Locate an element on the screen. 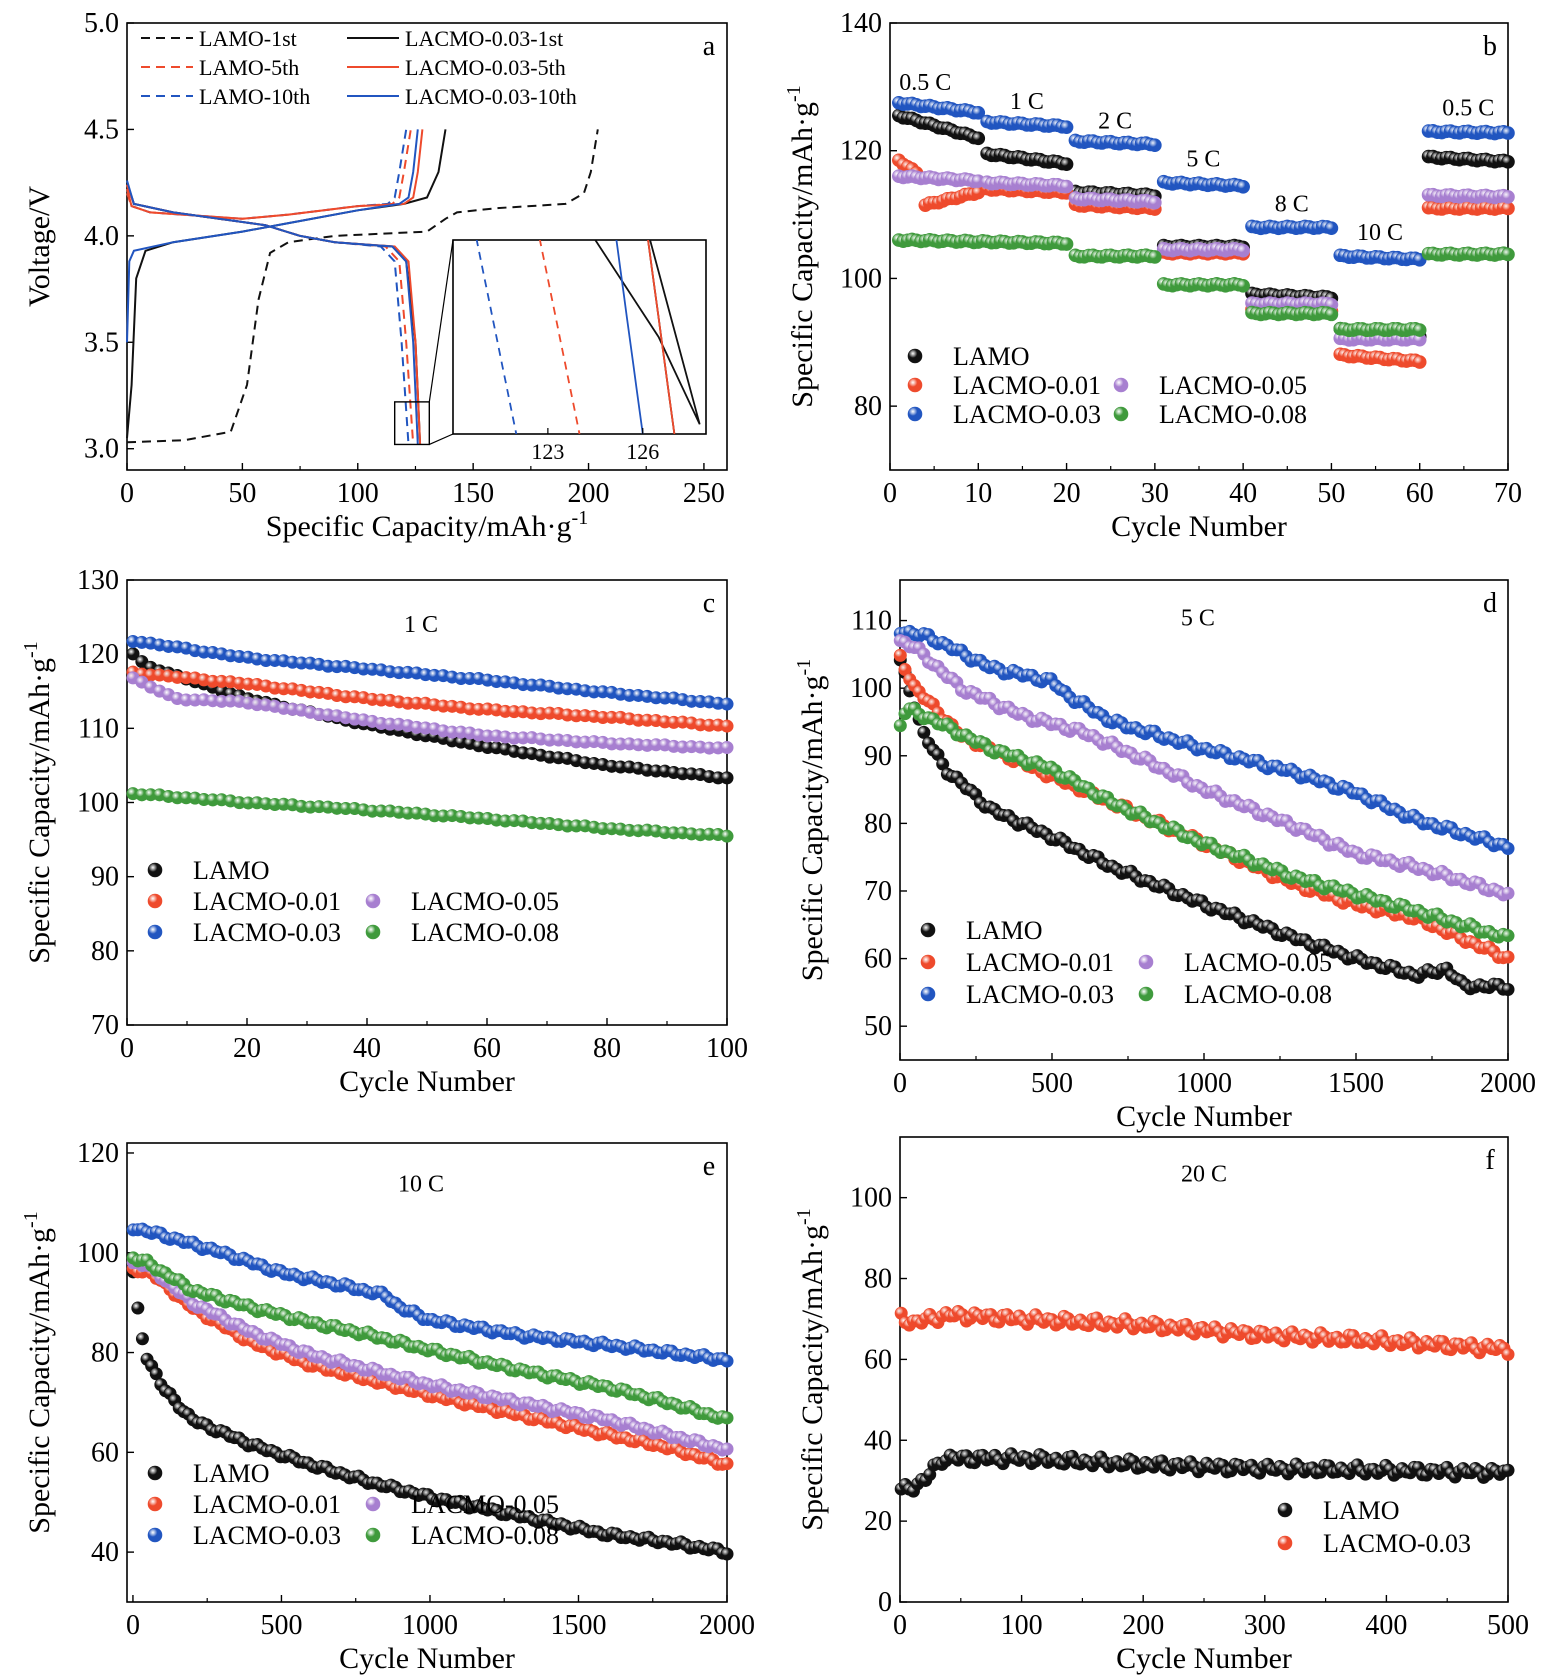  y-tick-label: 3.5 is located at coordinates (101, 342).